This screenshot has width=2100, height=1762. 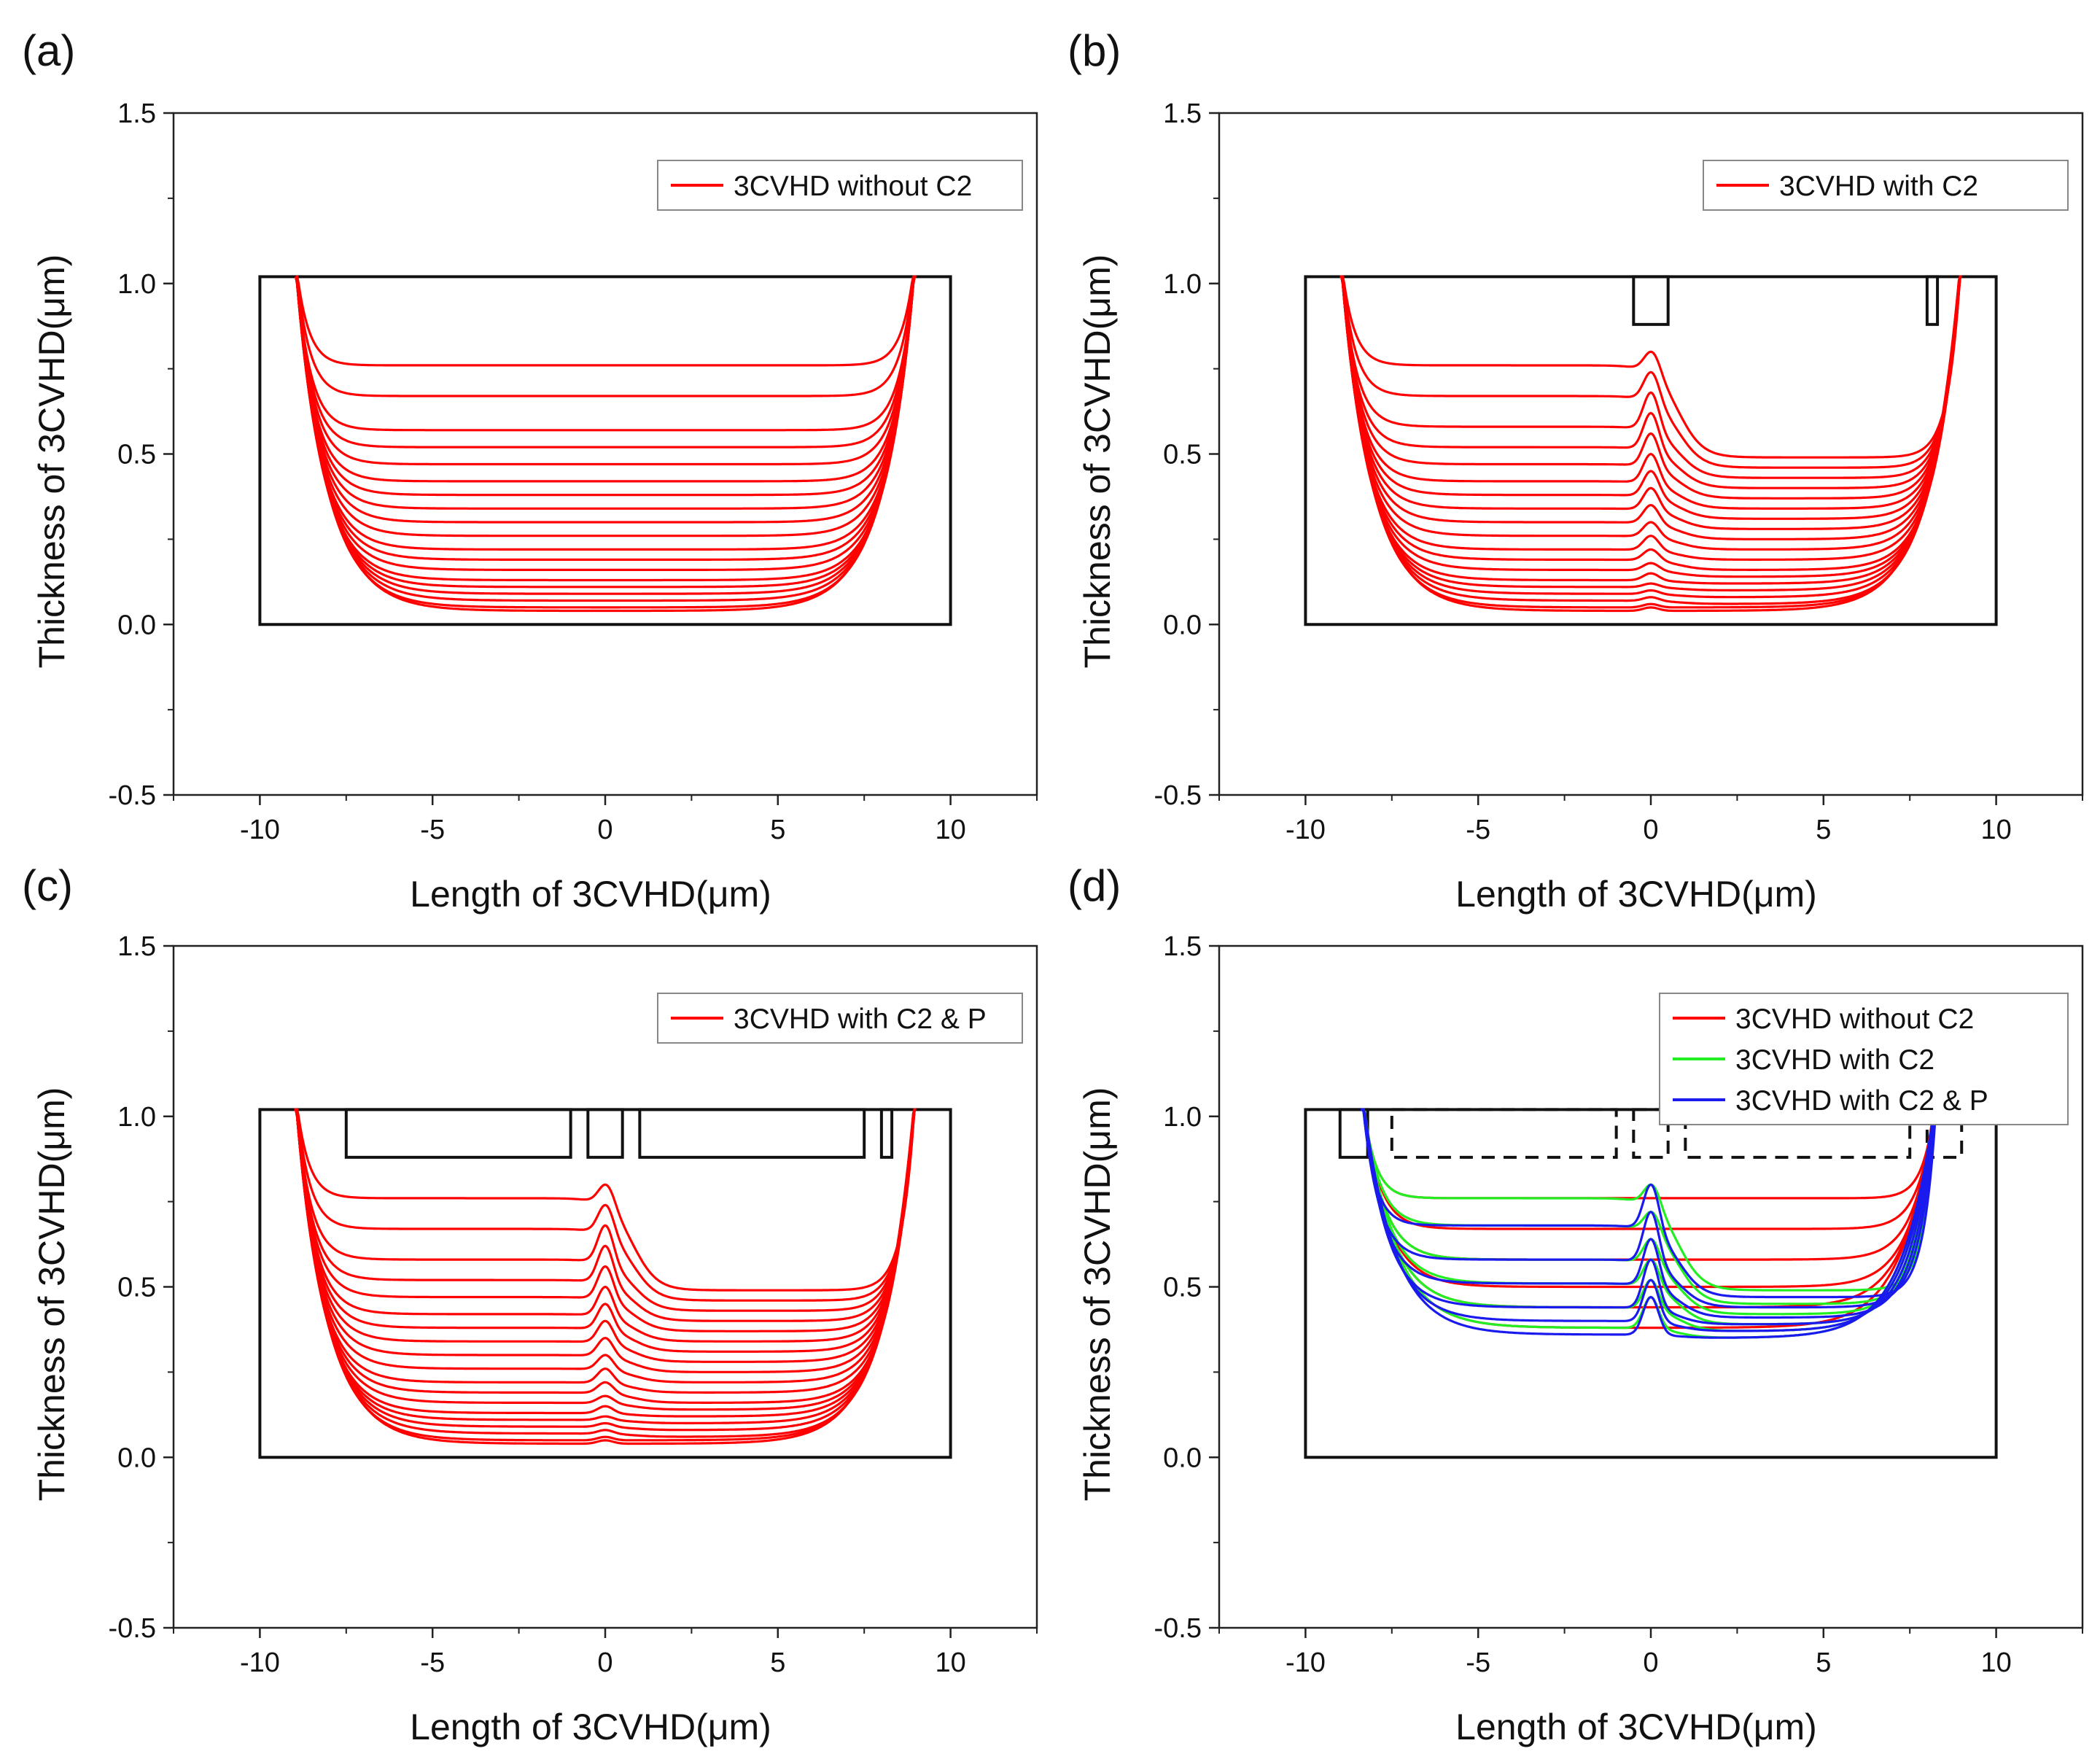 I want to click on legend-label: 3CVHD without C2, so click(x=1854, y=1020).